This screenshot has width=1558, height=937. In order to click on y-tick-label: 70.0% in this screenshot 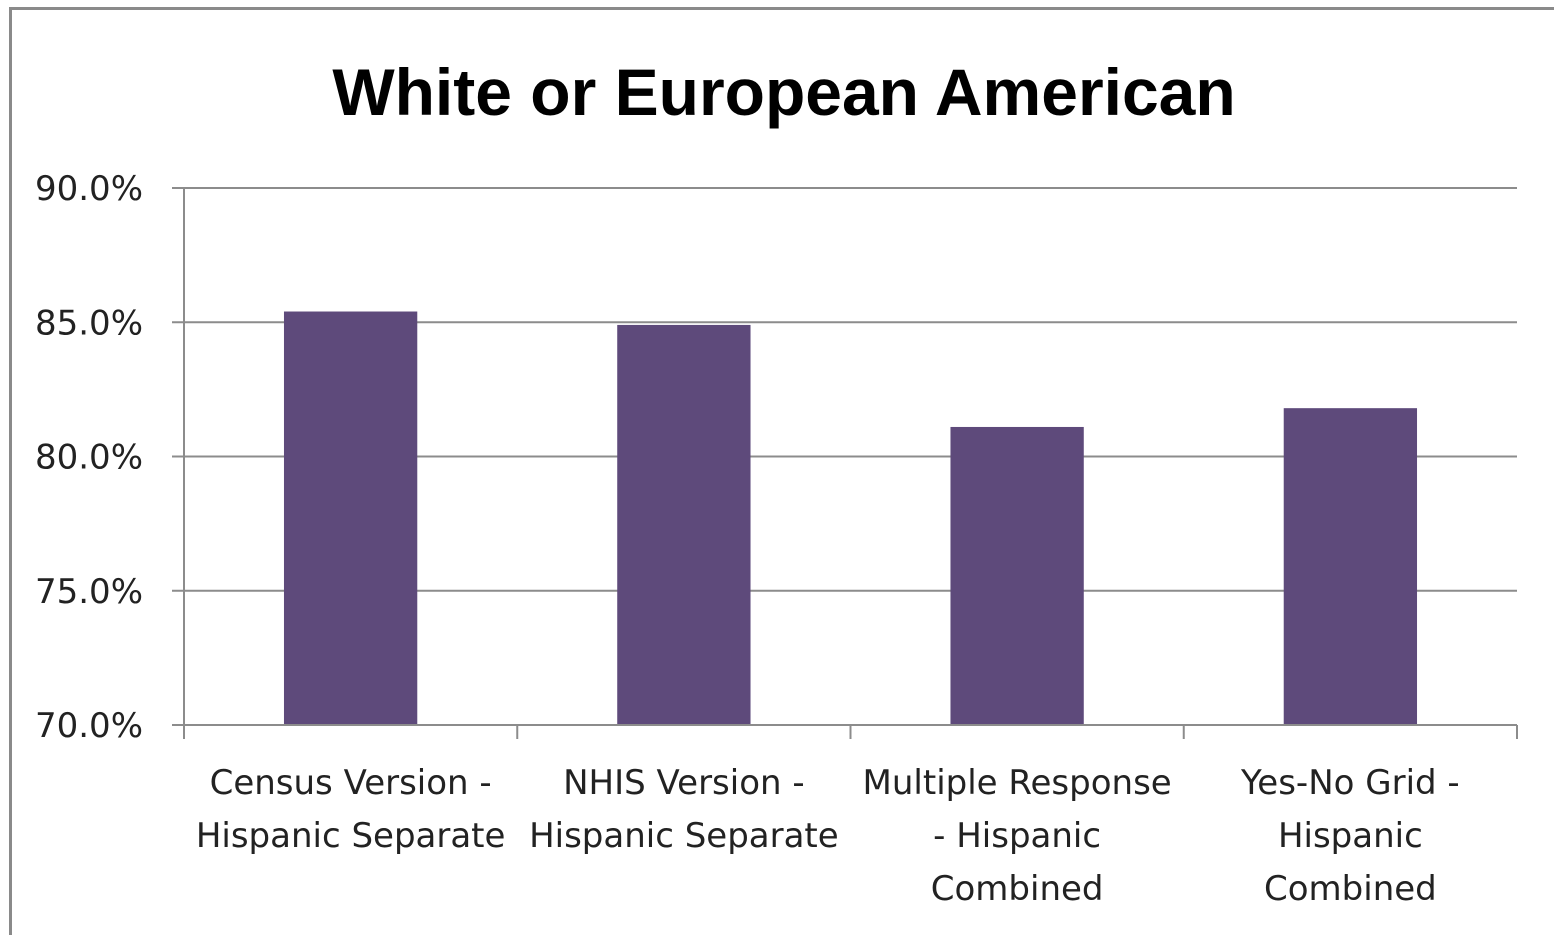, I will do `click(89, 726)`.